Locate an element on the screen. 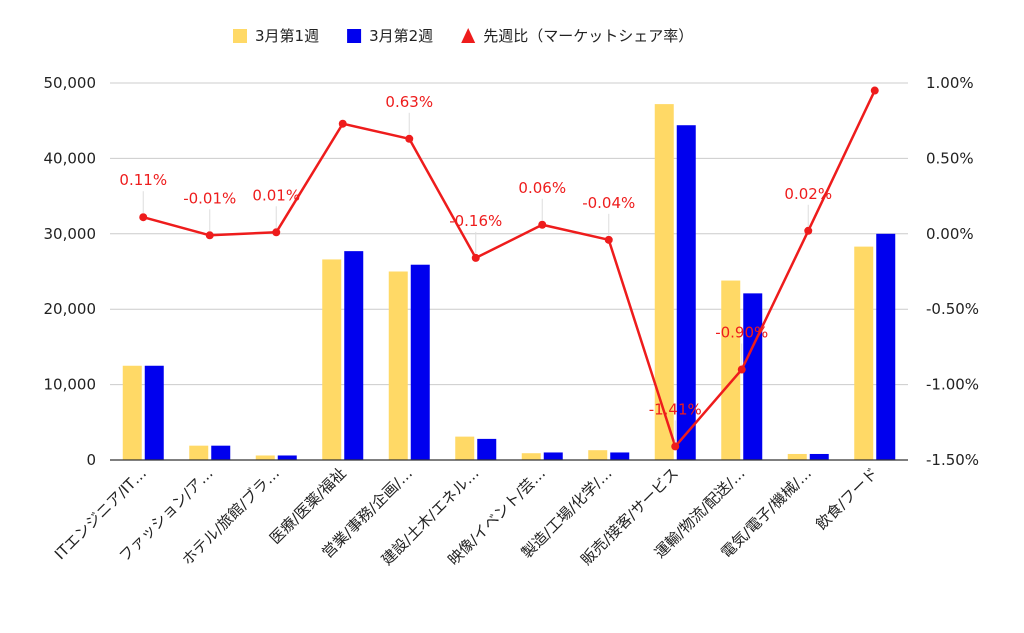 The image size is (1024, 633). legend-triangle-icon is located at coordinates (468, 35).